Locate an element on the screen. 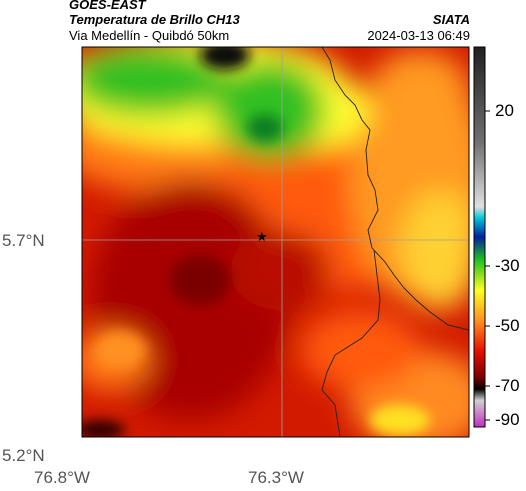 The image size is (526, 491). colorbar is located at coordinates (479, 237).